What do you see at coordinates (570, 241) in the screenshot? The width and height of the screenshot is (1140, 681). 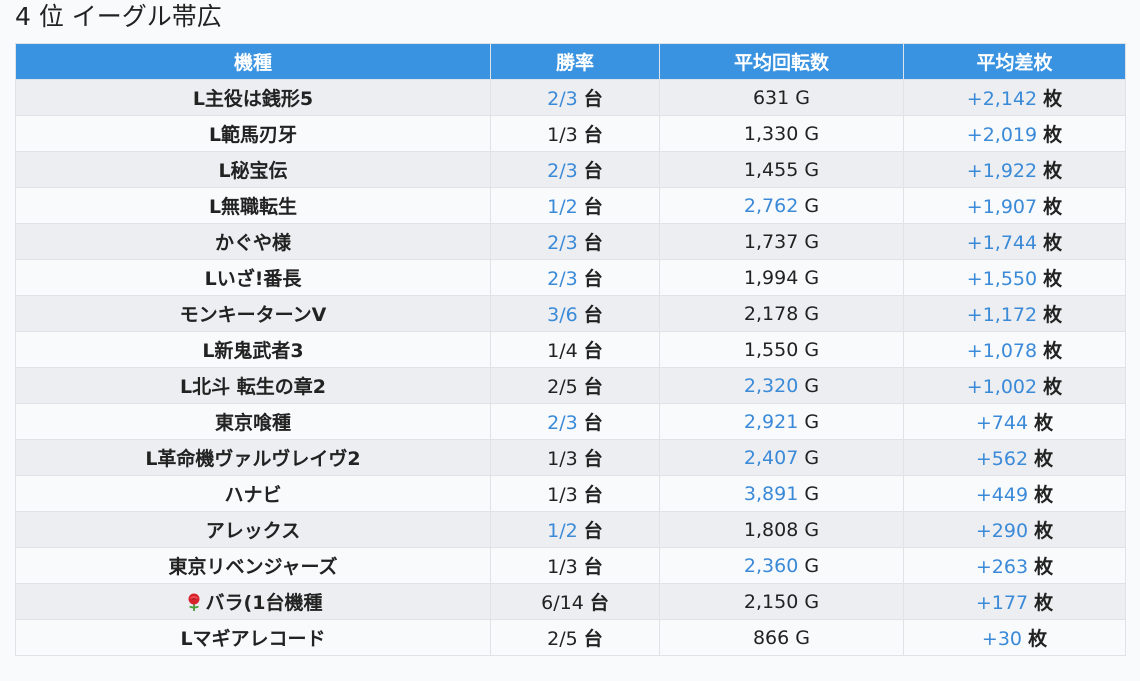 I see `table-row: かぐや様 2/3 台 1,737 G +1,744 枚` at bounding box center [570, 241].